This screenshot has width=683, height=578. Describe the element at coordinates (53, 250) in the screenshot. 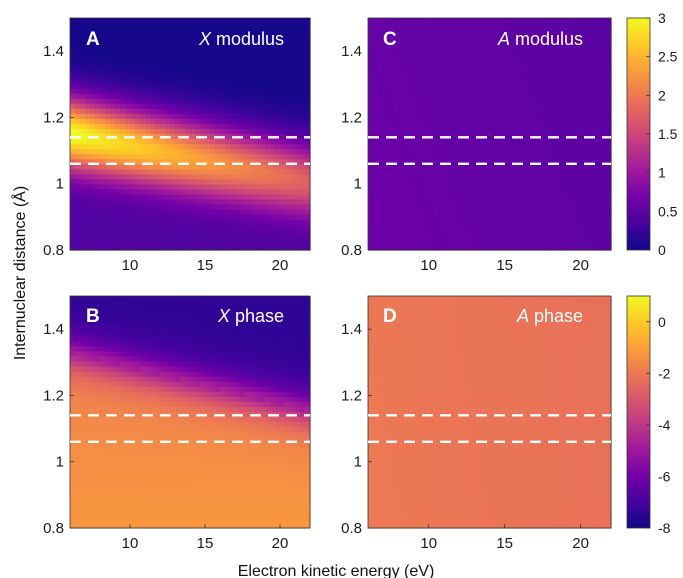

I see `y-tick-label: 0.8` at that location.